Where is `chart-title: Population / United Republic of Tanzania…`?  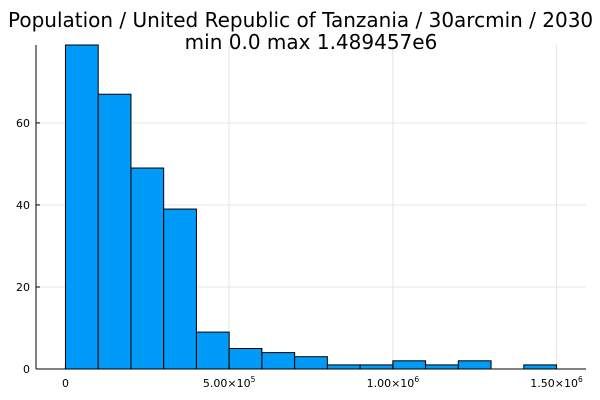
chart-title: Population / United Republic of Tanzania… is located at coordinates (300, 20).